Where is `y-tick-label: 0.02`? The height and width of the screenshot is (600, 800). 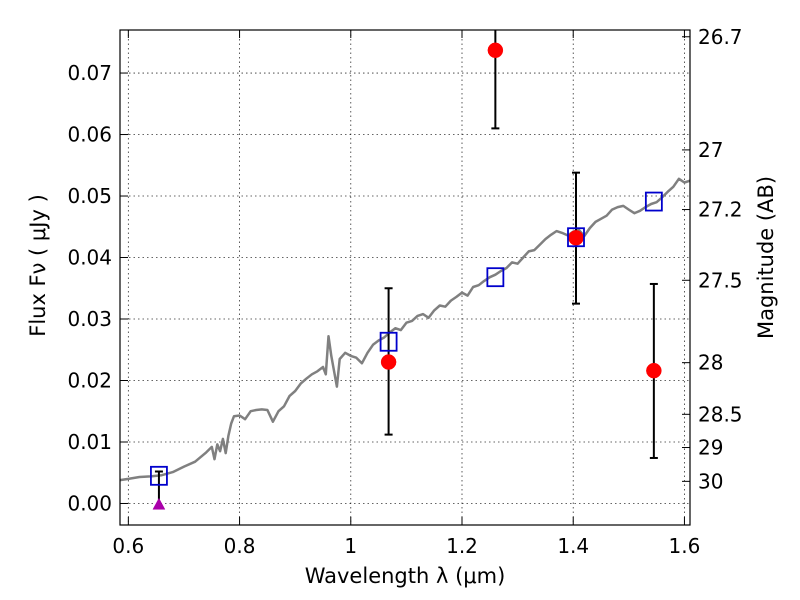 y-tick-label: 0.02 is located at coordinates (89, 380).